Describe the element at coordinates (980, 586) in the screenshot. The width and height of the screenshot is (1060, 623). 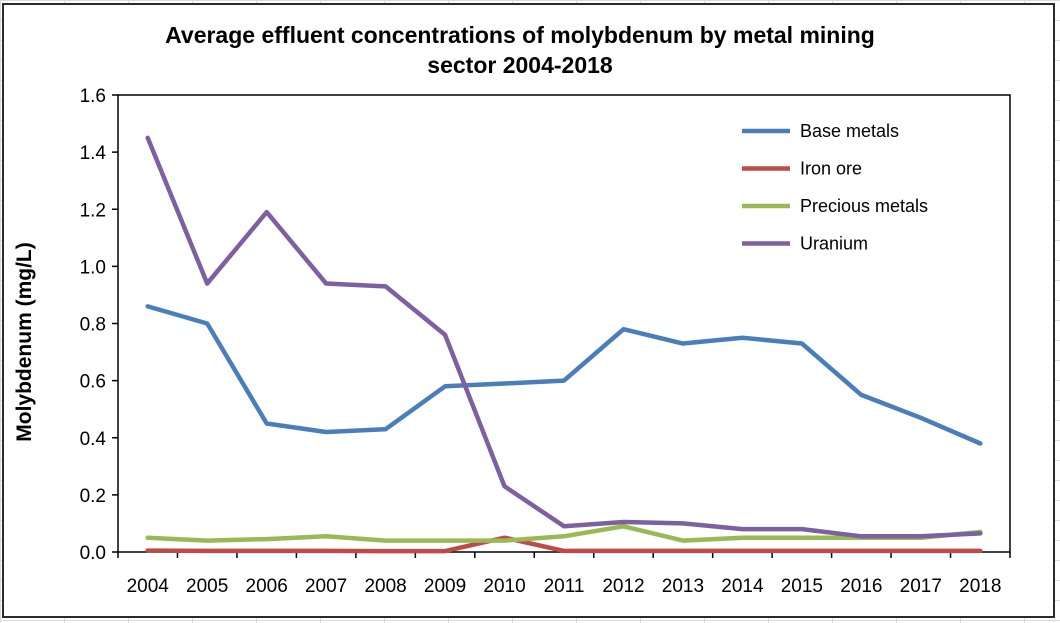
I see `x-tick-label: 2018` at that location.